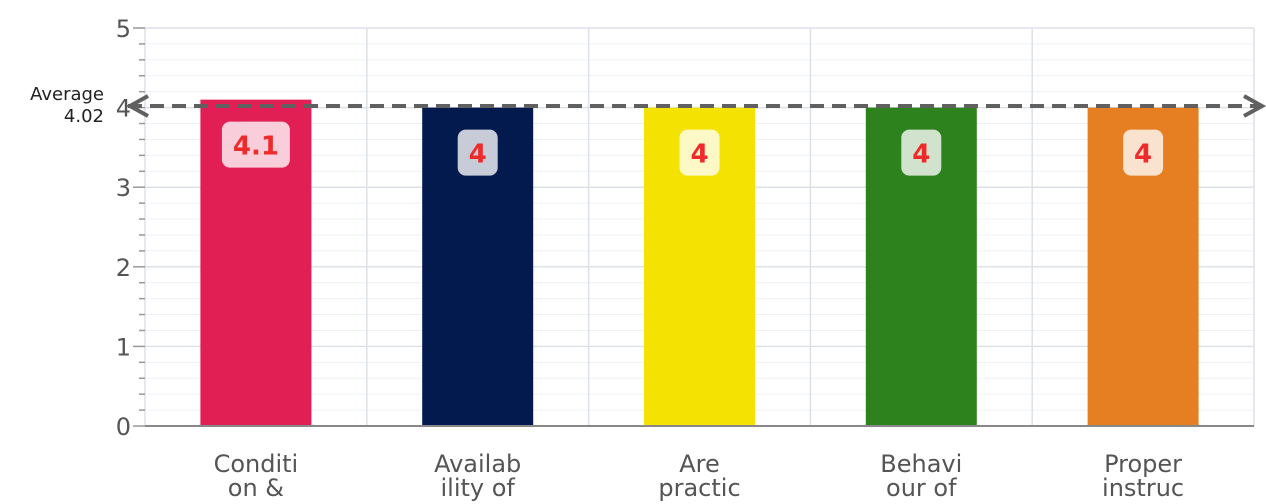 This screenshot has width=1266, height=504. I want to click on average-label: Average, so click(67, 94).